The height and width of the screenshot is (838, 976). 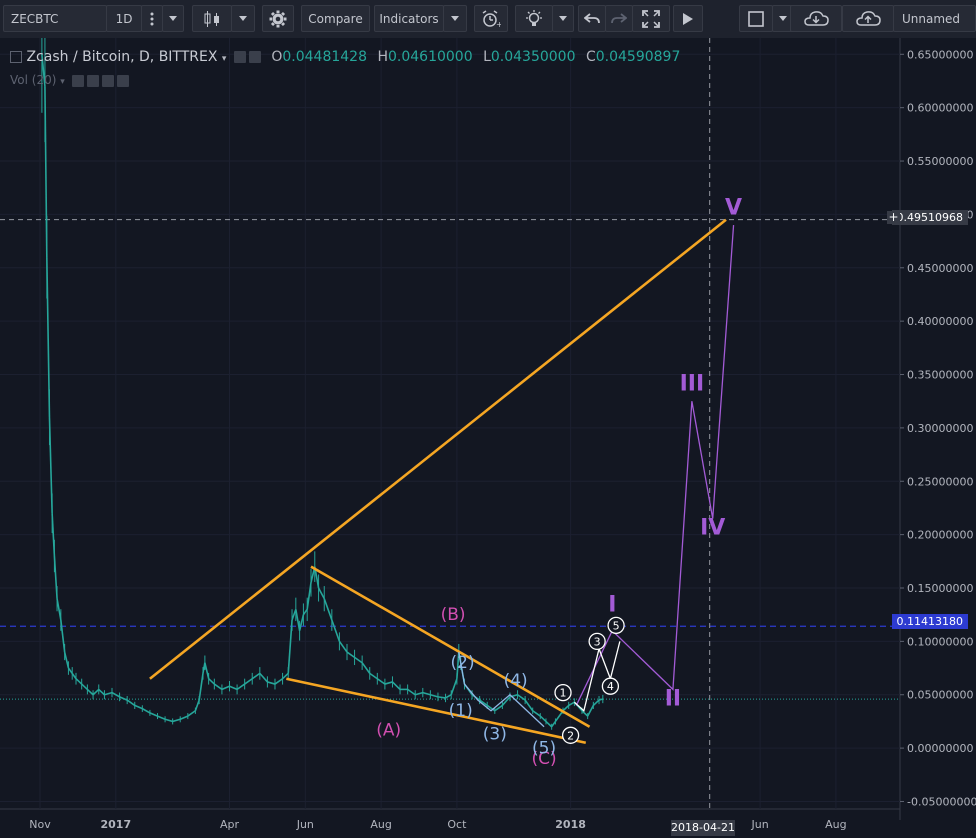 What do you see at coordinates (16, 57) in the screenshot?
I see `collapse-legend-icon` at bounding box center [16, 57].